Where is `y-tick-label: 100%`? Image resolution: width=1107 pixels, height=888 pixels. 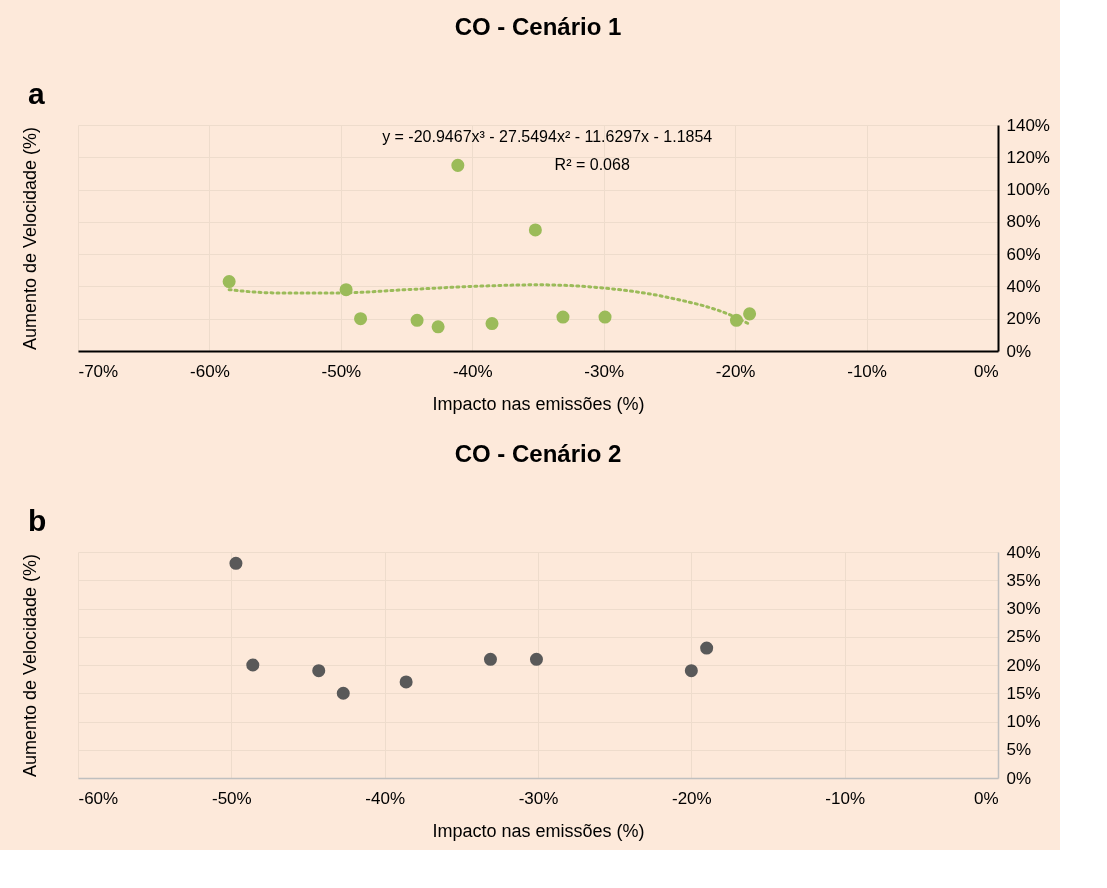 y-tick-label: 100% is located at coordinates (1028, 190).